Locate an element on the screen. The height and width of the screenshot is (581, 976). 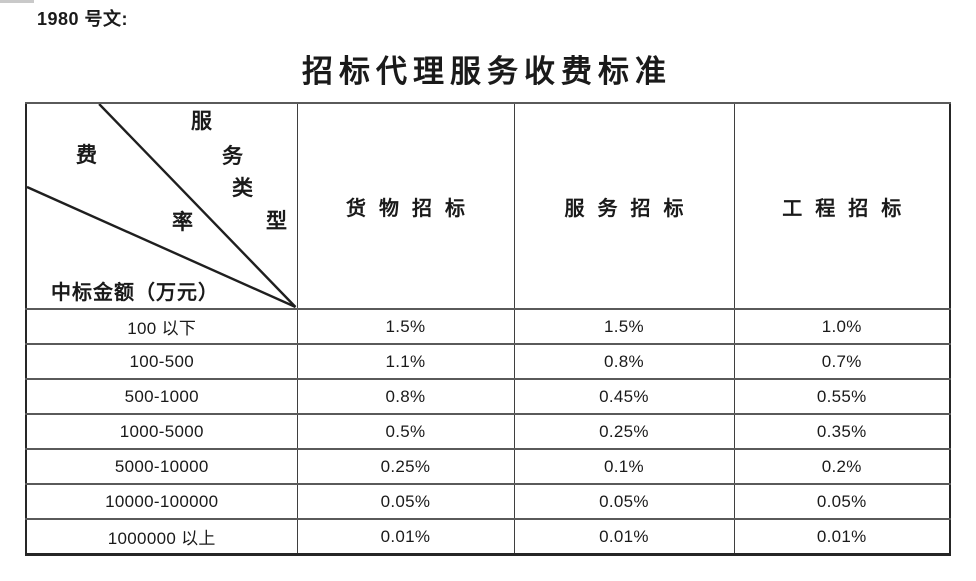
table-row: 1000000 以上 0.01% 0.01% 0.01% is located at coordinates (488, 536).